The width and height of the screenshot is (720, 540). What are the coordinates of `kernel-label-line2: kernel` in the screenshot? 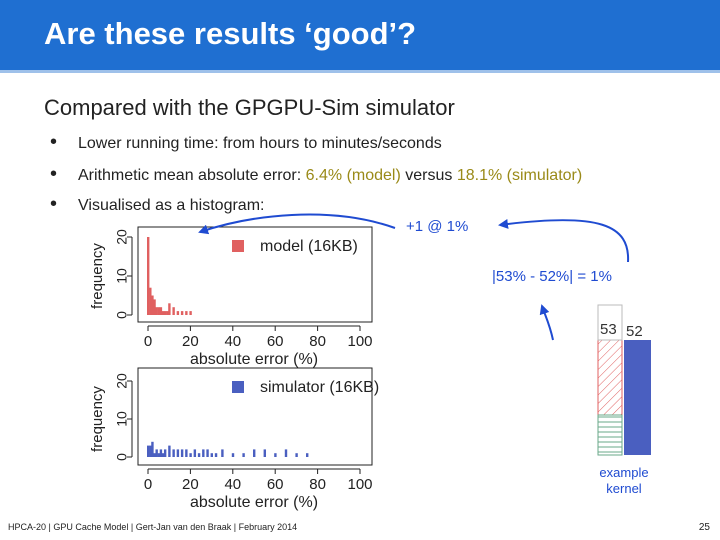 It's located at (624, 488).